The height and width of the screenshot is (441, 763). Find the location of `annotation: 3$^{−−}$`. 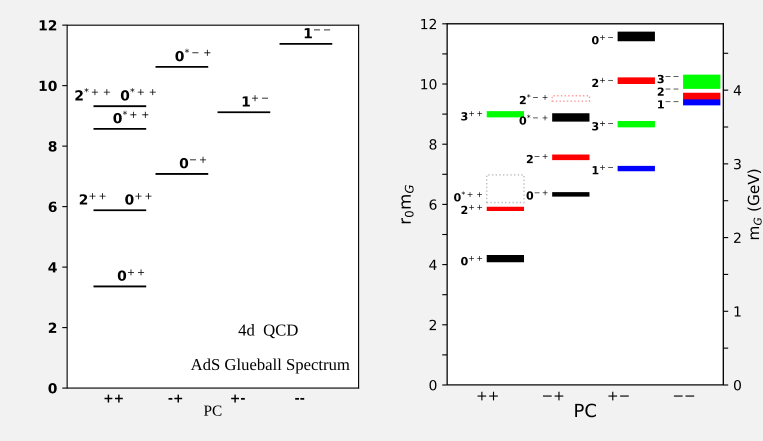

annotation: 3$^{−−}$ is located at coordinates (668, 79).